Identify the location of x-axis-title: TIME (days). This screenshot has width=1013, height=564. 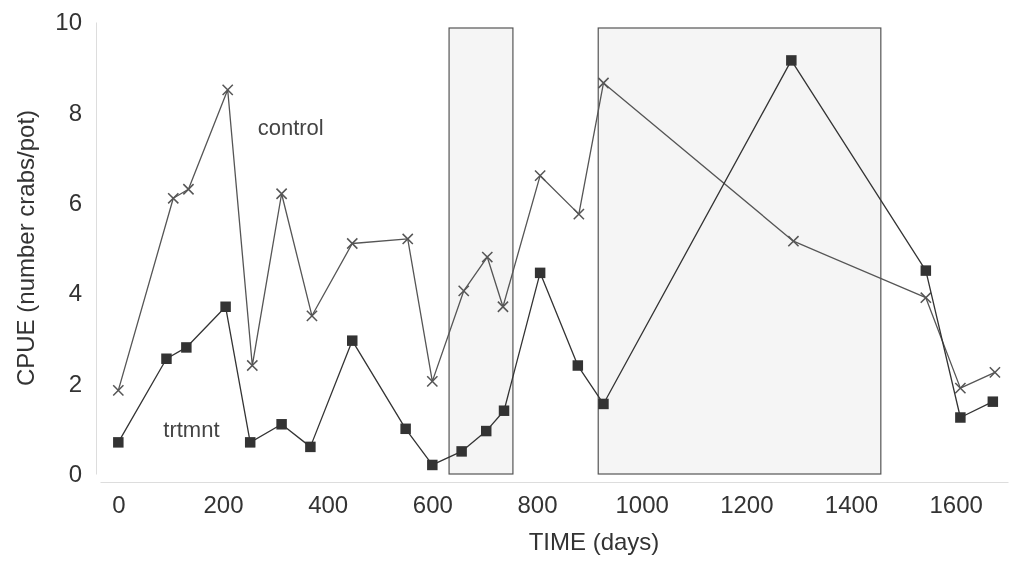
(594, 541).